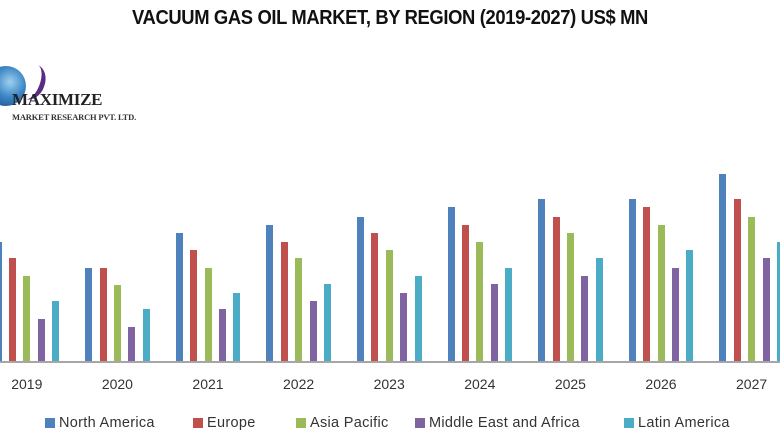 The height and width of the screenshot is (440, 780). I want to click on bar-asia-pacific-2023, so click(389, 305).